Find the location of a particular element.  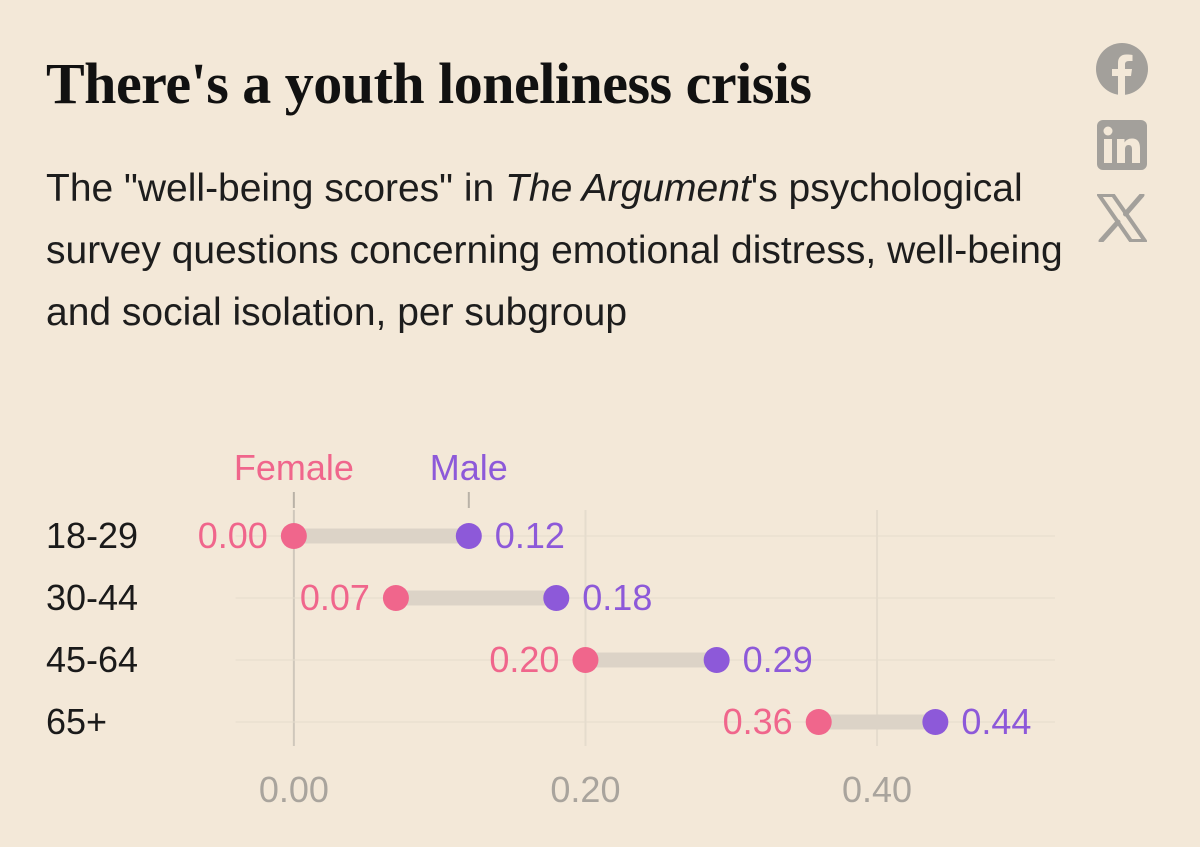

subtitle-text-1: The "well-being scores" in is located at coordinates (276, 188).